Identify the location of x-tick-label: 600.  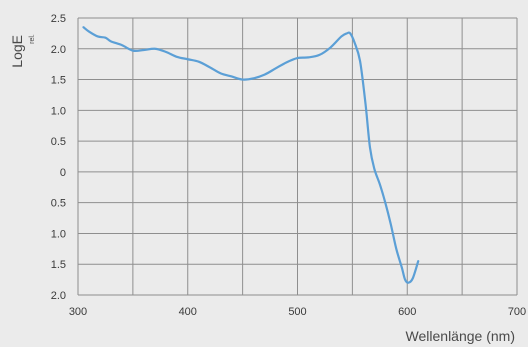
(407, 312).